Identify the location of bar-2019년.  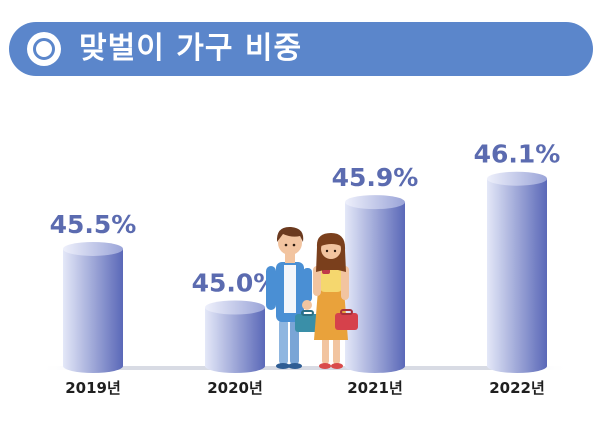
(93, 310).